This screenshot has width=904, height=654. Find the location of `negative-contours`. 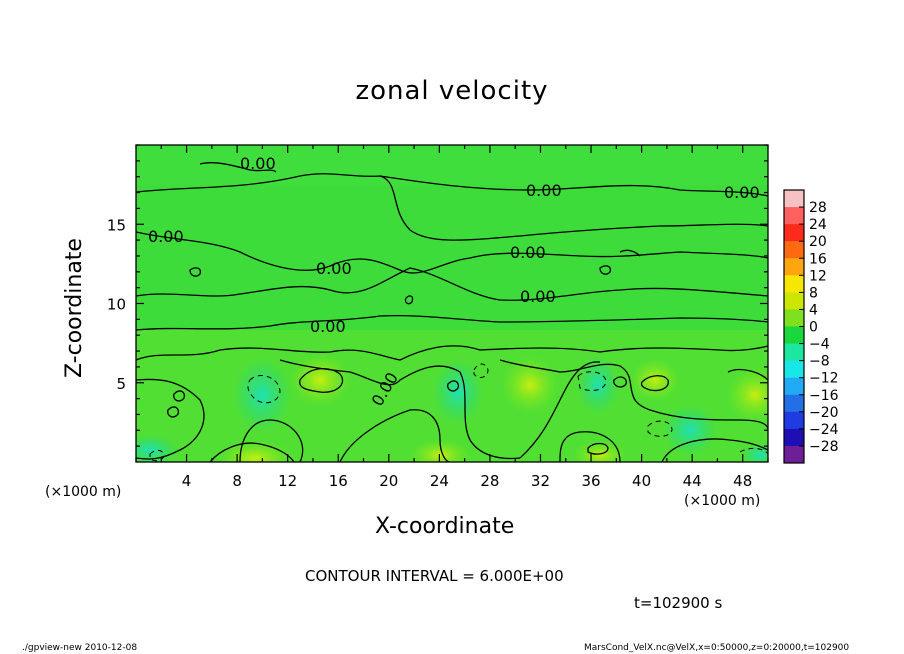

negative-contours is located at coordinates (458, 412).